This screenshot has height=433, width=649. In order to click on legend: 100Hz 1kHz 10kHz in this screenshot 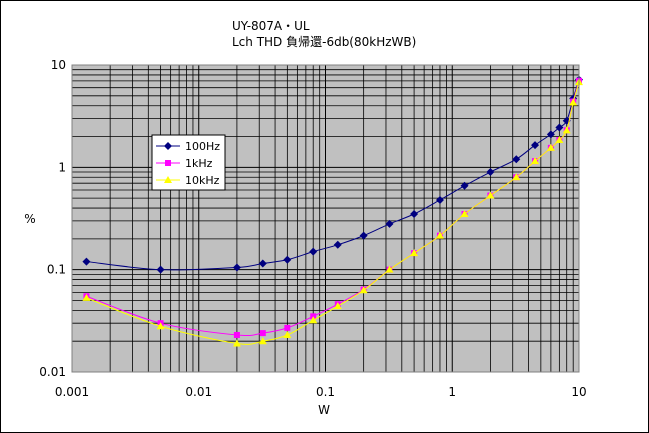, I will do `click(188, 162)`.